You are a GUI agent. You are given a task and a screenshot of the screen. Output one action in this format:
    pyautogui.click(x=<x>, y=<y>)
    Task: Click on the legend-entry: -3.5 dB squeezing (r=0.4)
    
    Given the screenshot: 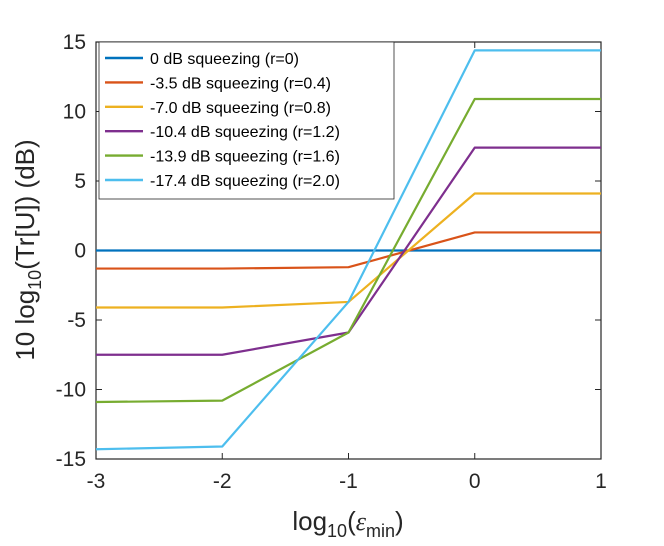 What is the action you would take?
    pyautogui.click(x=240, y=83)
    